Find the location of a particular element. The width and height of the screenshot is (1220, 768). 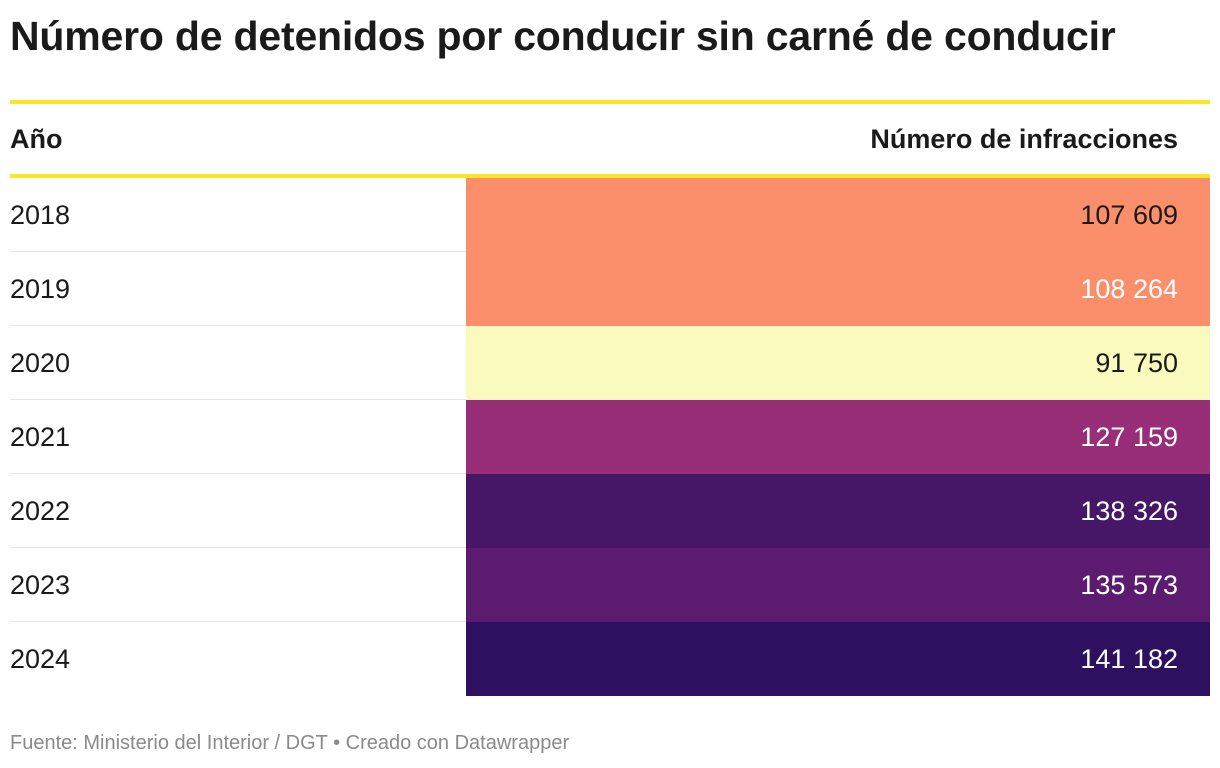

table-row: 2022 138 326 is located at coordinates (610, 511).